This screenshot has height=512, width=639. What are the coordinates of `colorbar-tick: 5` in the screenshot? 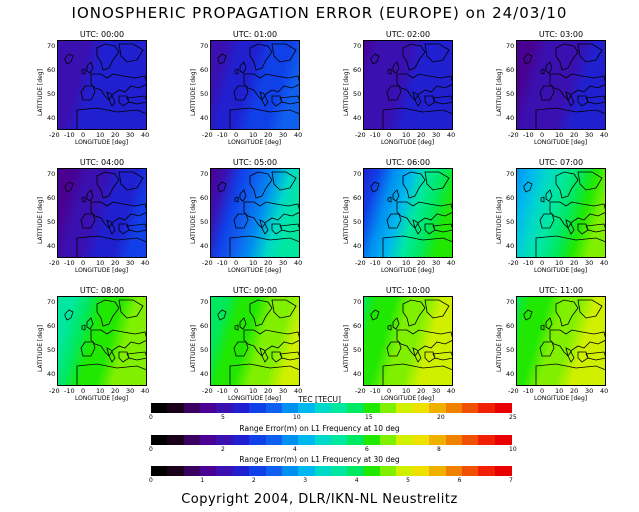 It's located at (223, 417).